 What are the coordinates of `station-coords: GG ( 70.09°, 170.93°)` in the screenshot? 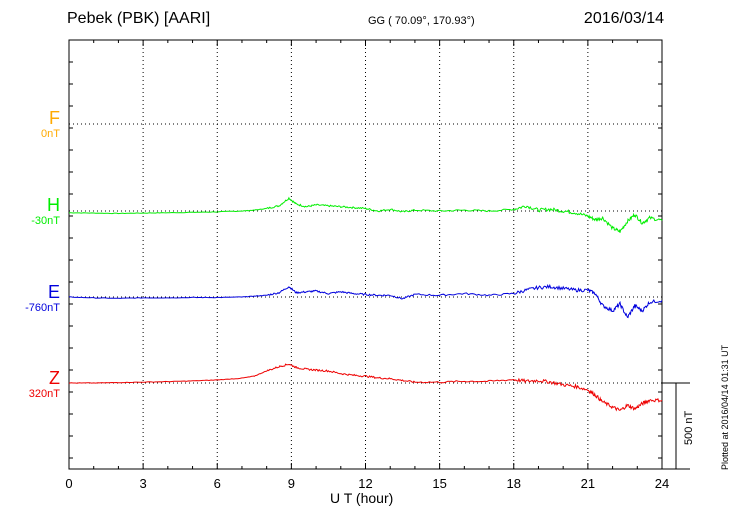 It's located at (421, 21).